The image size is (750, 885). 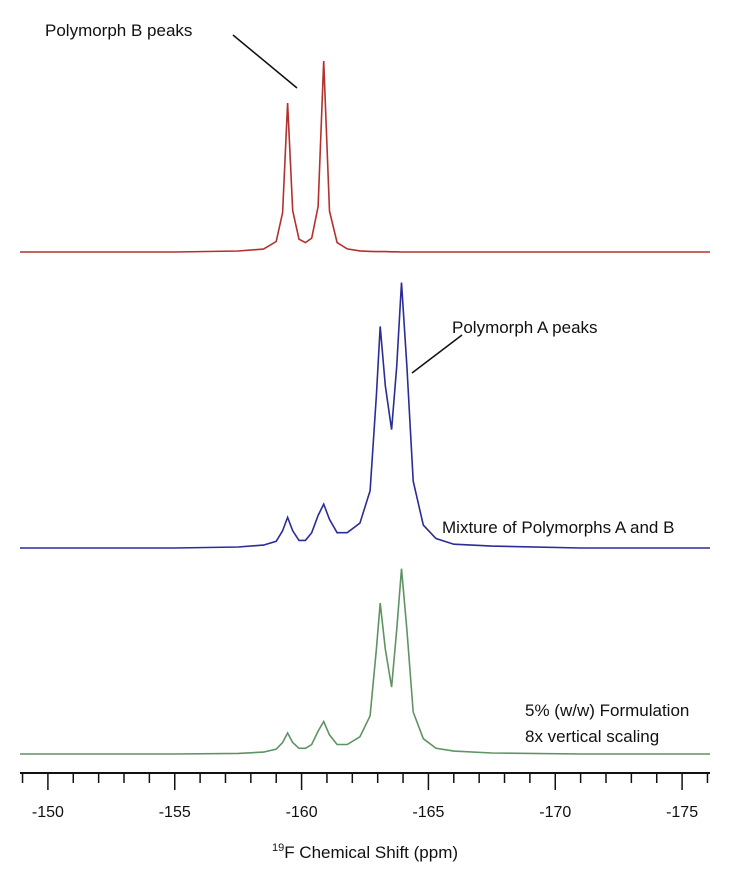 I want to click on x-tick-label: -160, so click(x=302, y=812).